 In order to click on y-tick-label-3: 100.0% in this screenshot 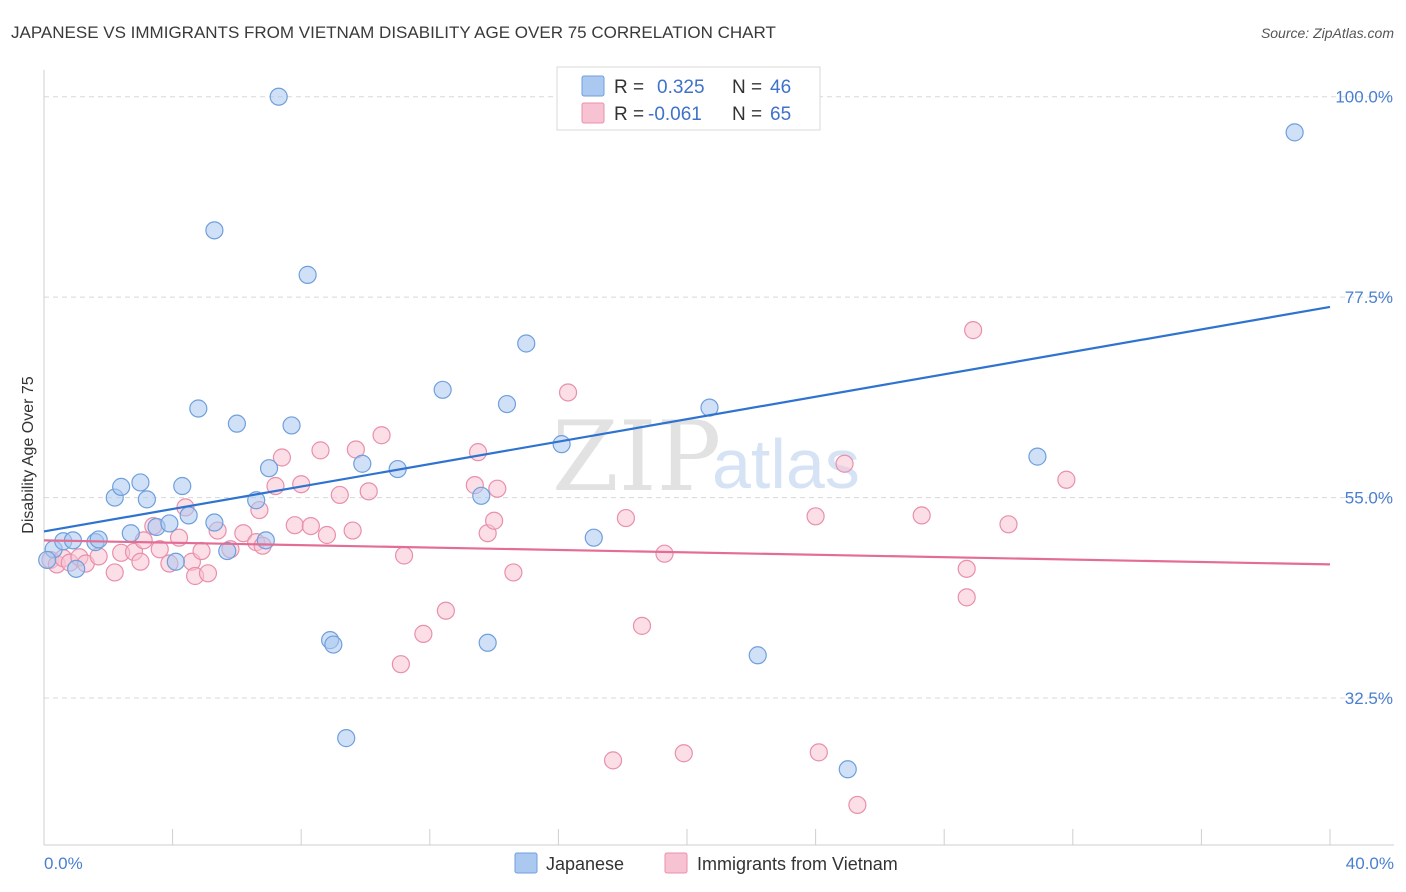, I will do `click(1364, 97)`.